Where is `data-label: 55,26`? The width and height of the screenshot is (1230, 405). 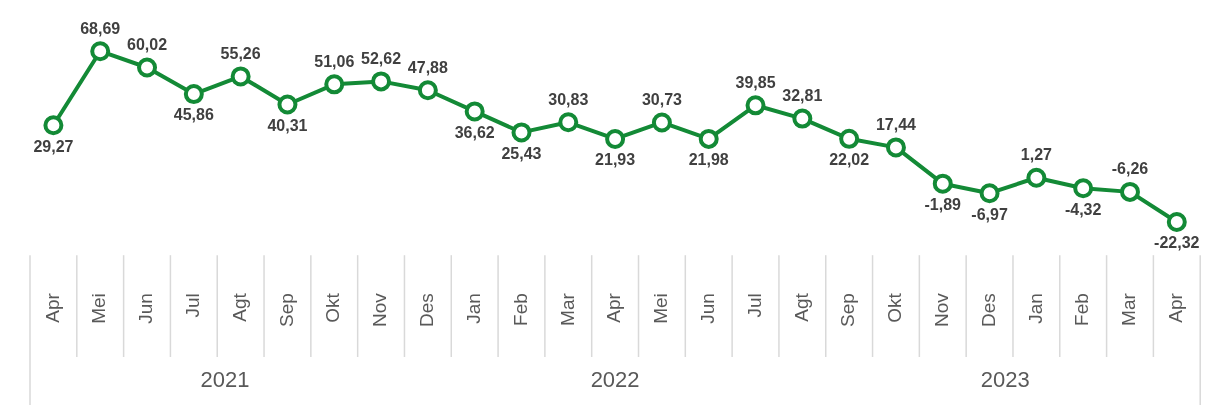
data-label: 55,26 is located at coordinates (240, 53).